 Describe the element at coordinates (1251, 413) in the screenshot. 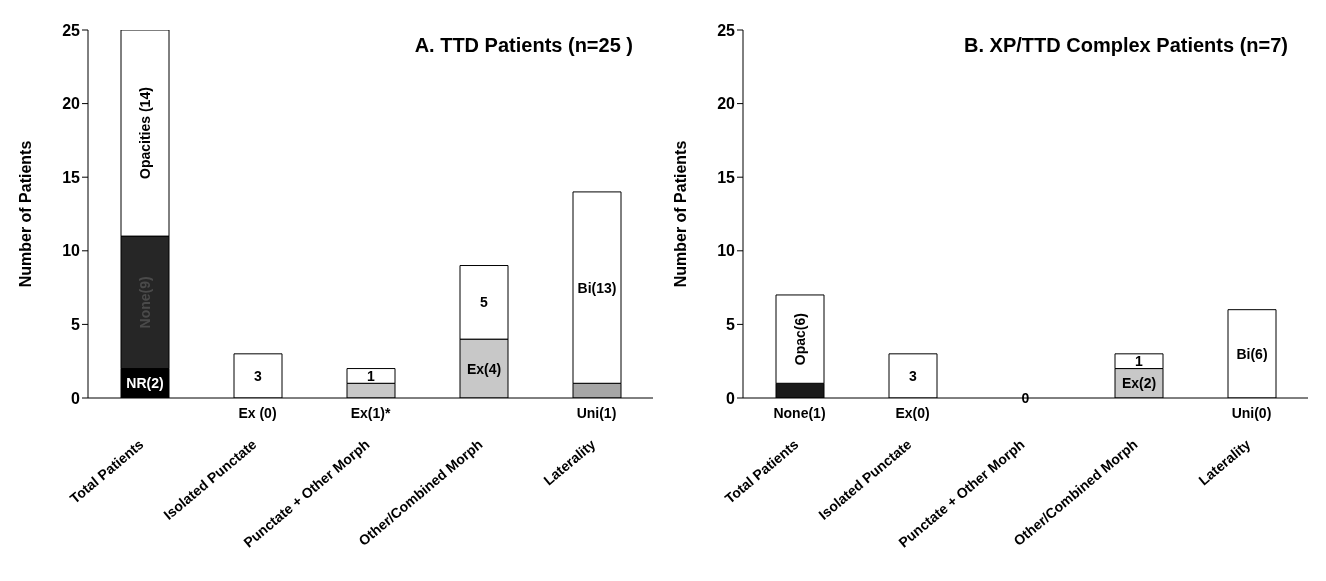

I see `annotation: Uni(0)` at that location.